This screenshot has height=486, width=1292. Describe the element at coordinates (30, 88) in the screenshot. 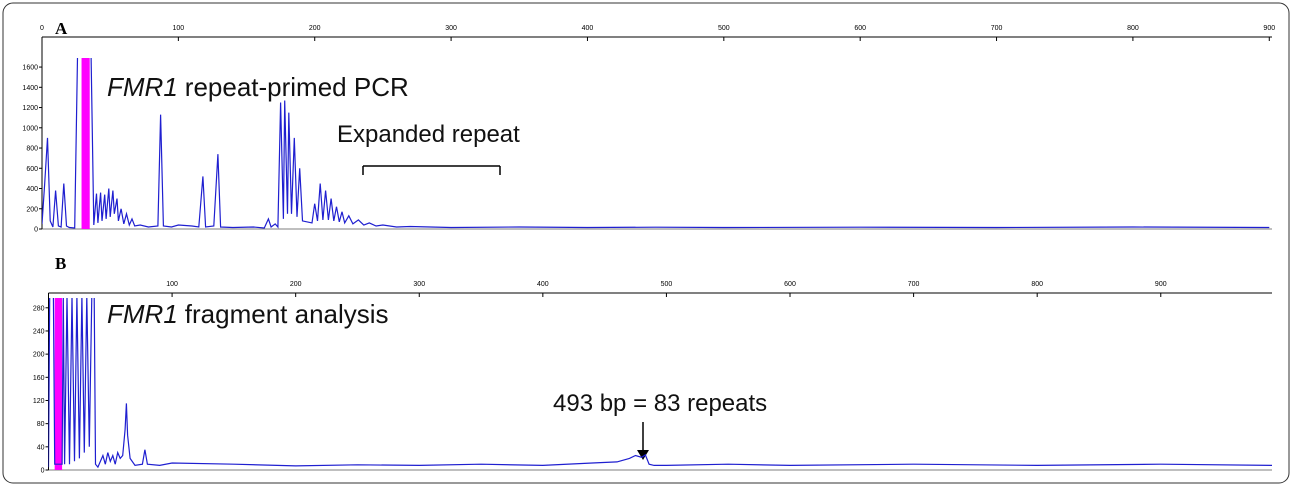

I see `y-tick-label: 1400` at that location.